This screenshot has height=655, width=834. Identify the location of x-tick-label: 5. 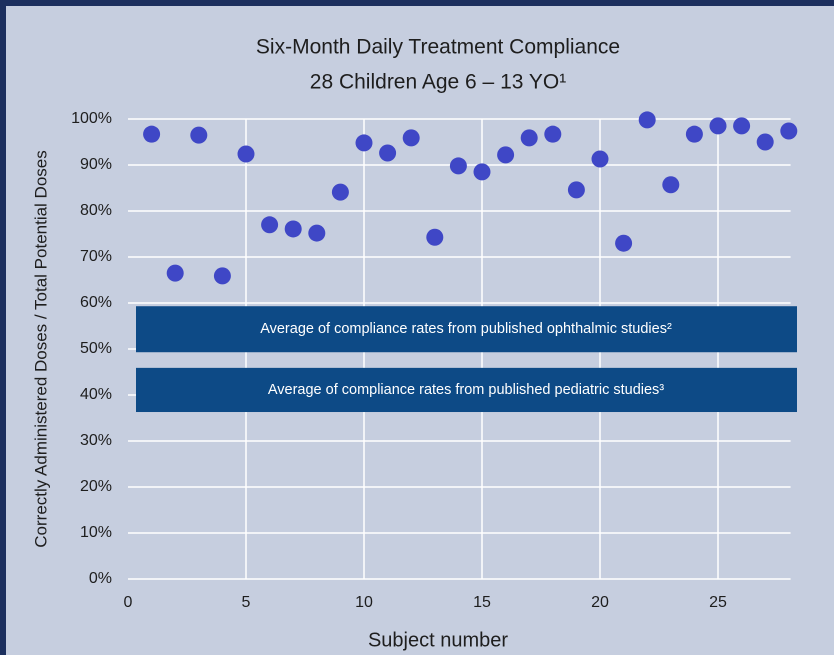
(246, 602).